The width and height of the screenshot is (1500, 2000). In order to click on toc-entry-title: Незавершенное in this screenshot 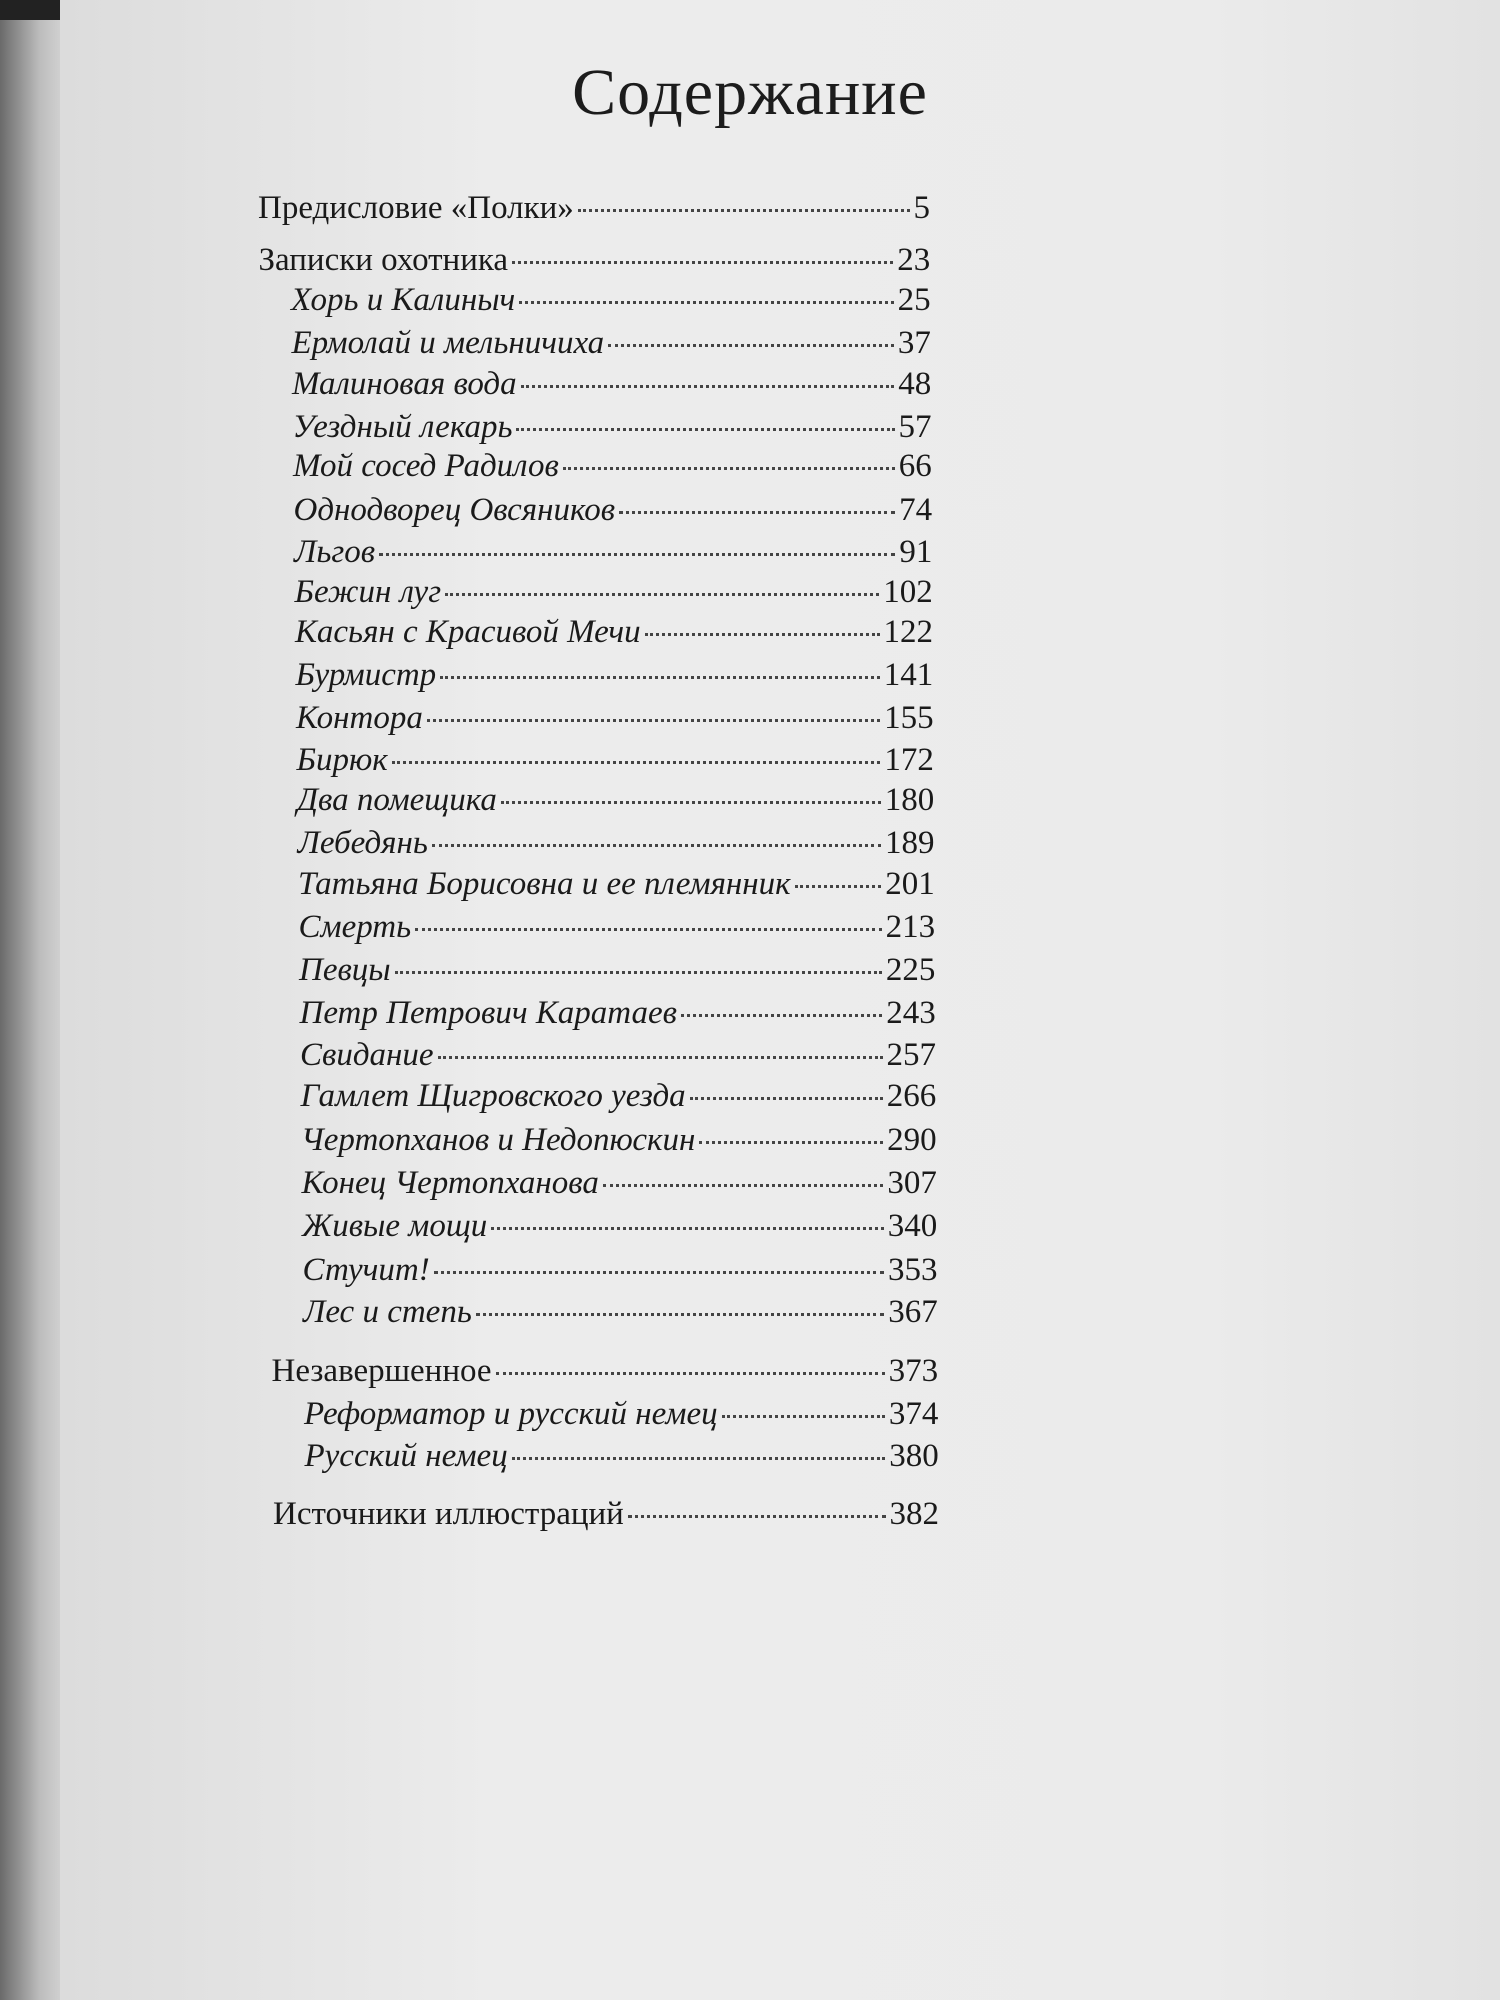, I will do `click(381, 1371)`.